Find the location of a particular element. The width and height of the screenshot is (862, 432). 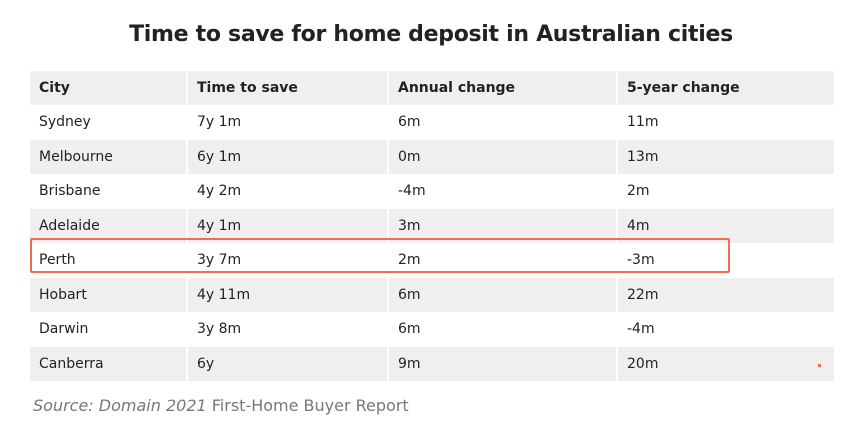

table-row: Melbourne 6y 1m 0m 13m is located at coordinates (432, 156).